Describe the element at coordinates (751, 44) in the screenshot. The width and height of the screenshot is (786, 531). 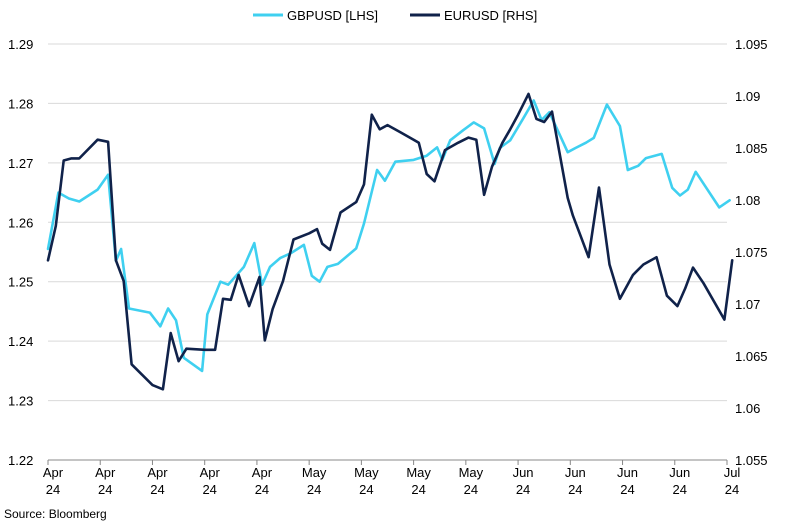
I see `right-tick-label: 1.095` at that location.